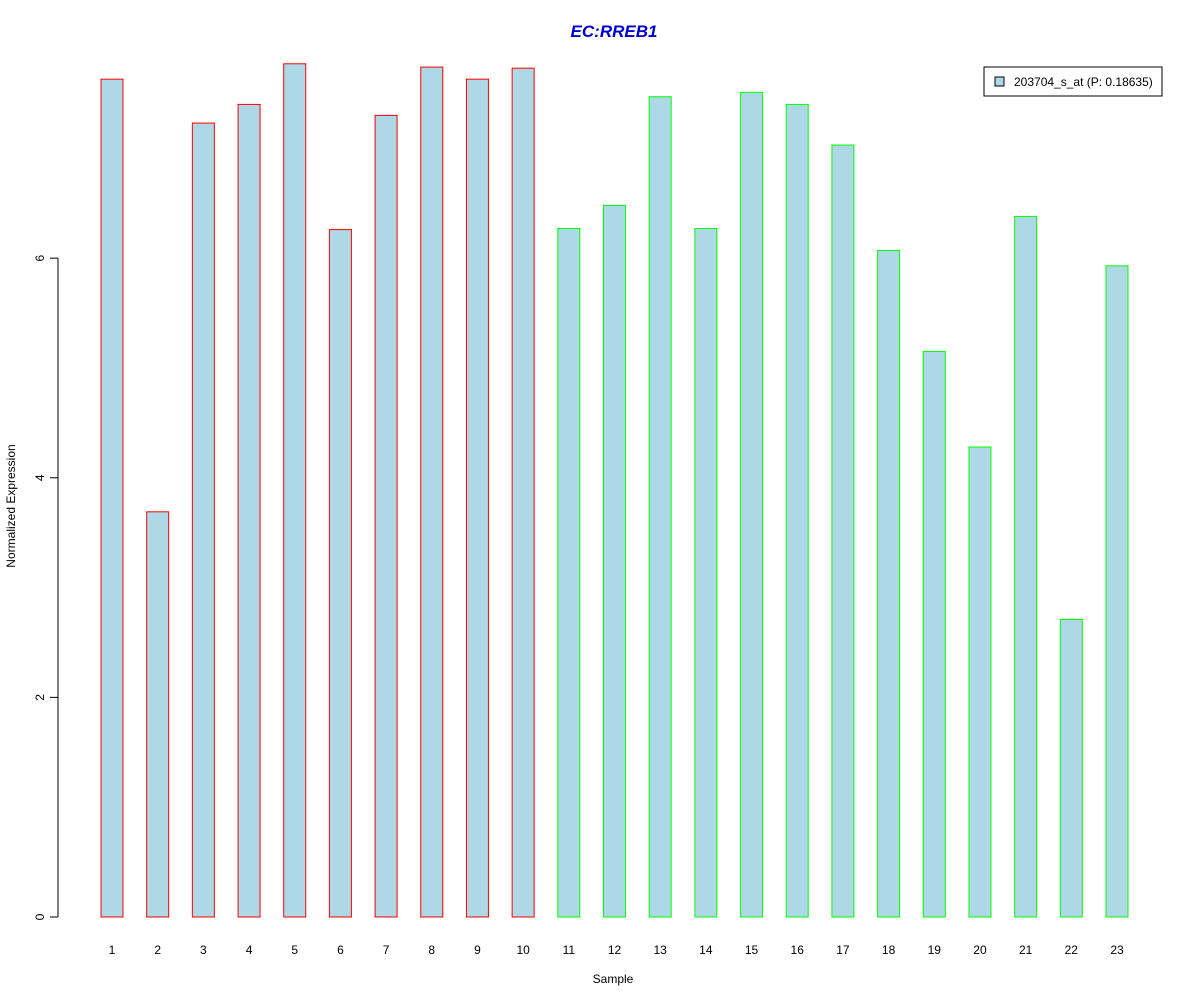  I want to click on x-tick-label: 21, so click(1026, 950).